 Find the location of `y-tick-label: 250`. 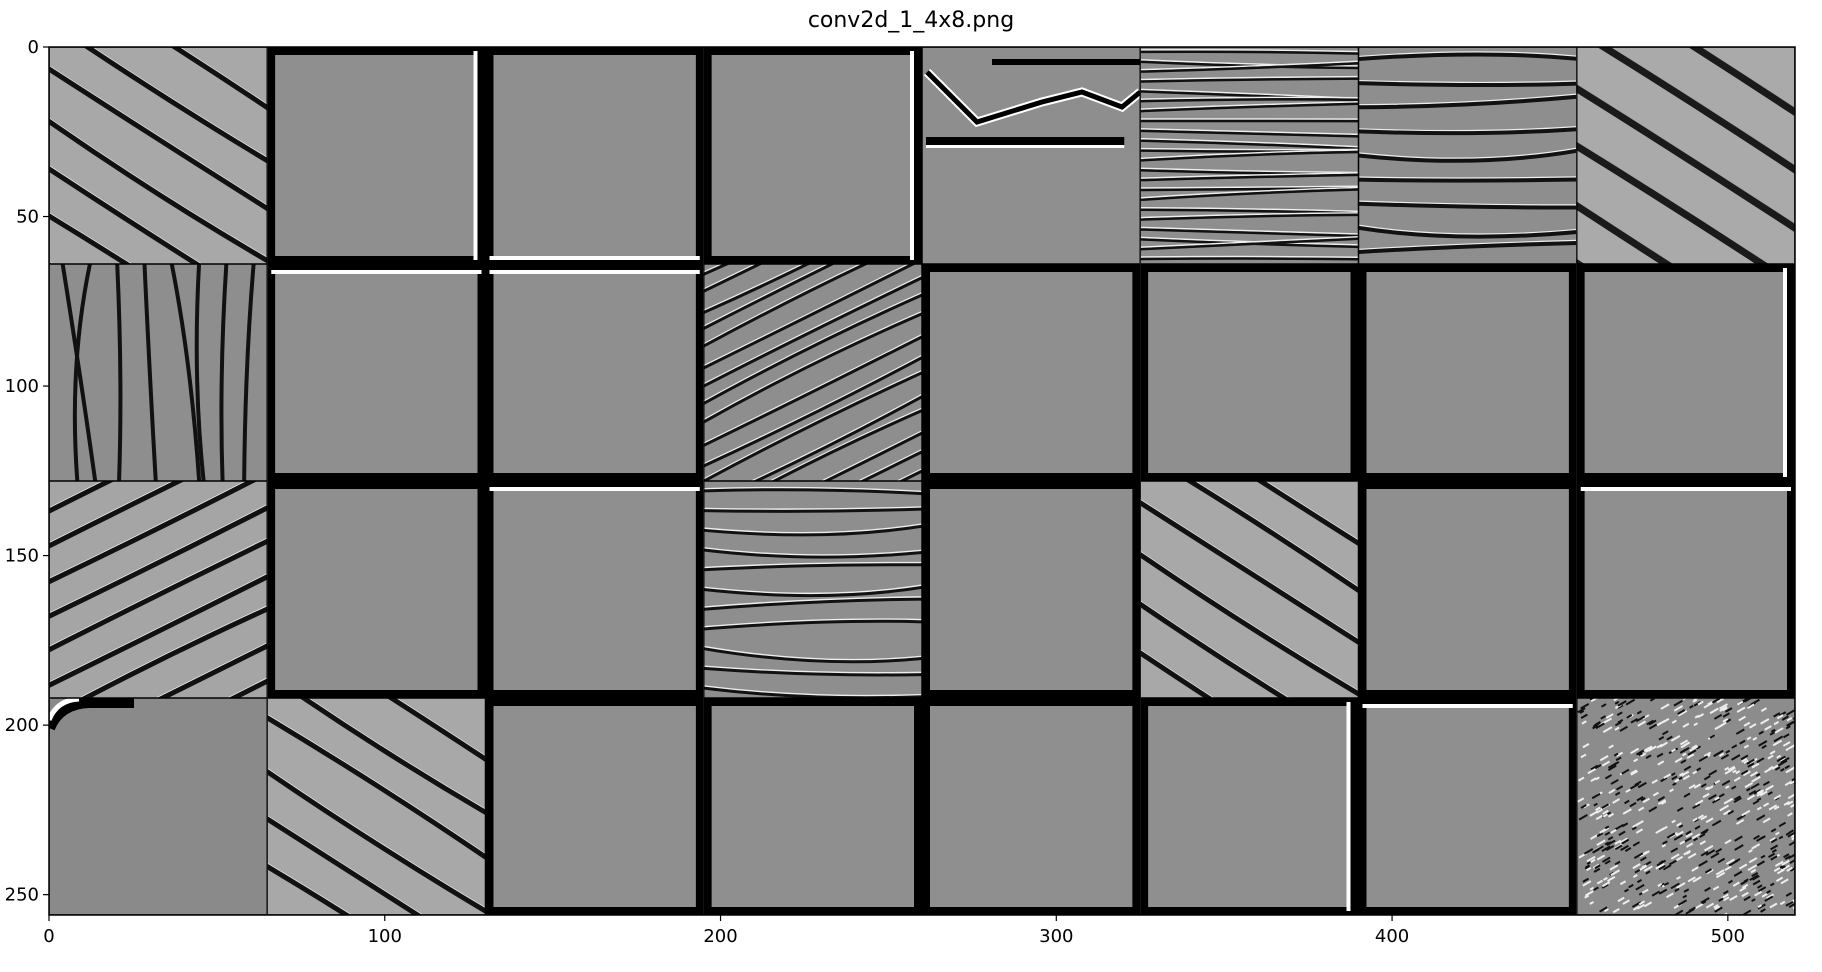

y-tick-label: 250 is located at coordinates (22, 895).